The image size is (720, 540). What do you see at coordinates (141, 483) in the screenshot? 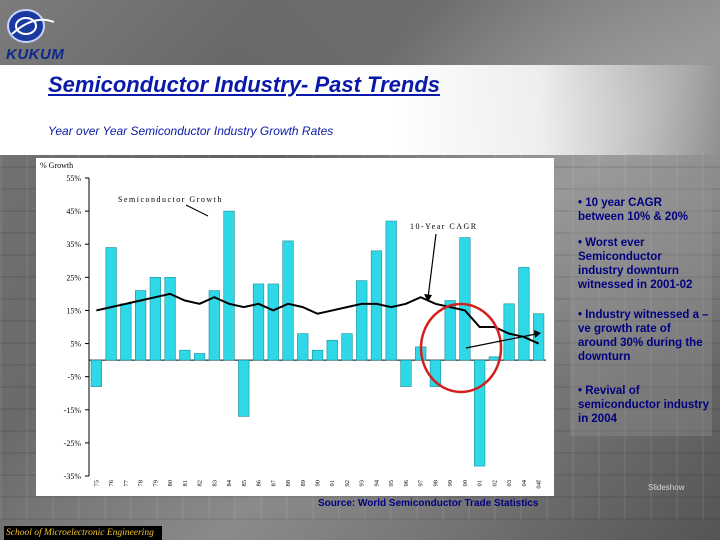
I see `x-tick-label: 78` at bounding box center [141, 483].